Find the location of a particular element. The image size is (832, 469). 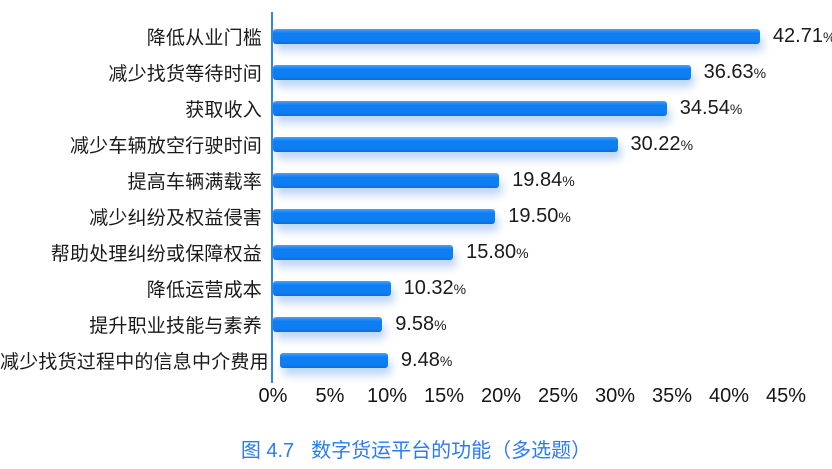

bar-track: 19.84% is located at coordinates (552, 180).